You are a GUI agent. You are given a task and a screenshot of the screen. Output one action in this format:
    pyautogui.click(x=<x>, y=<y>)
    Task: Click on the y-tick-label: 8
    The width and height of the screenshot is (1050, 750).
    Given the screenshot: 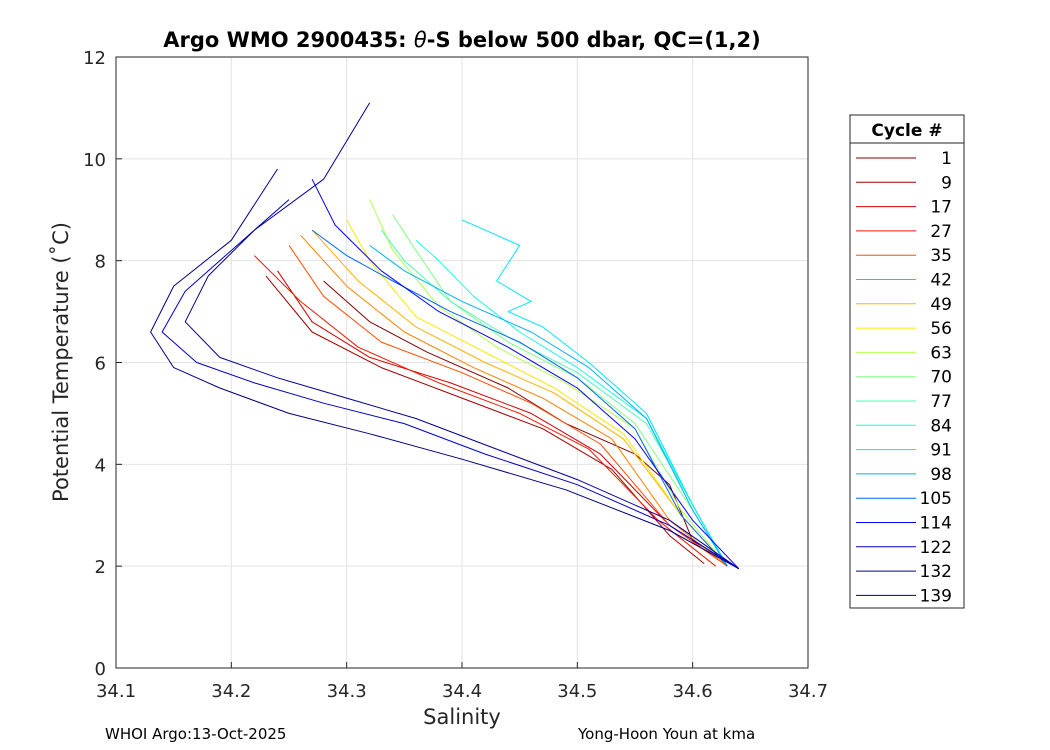 What is the action you would take?
    pyautogui.click(x=100, y=262)
    